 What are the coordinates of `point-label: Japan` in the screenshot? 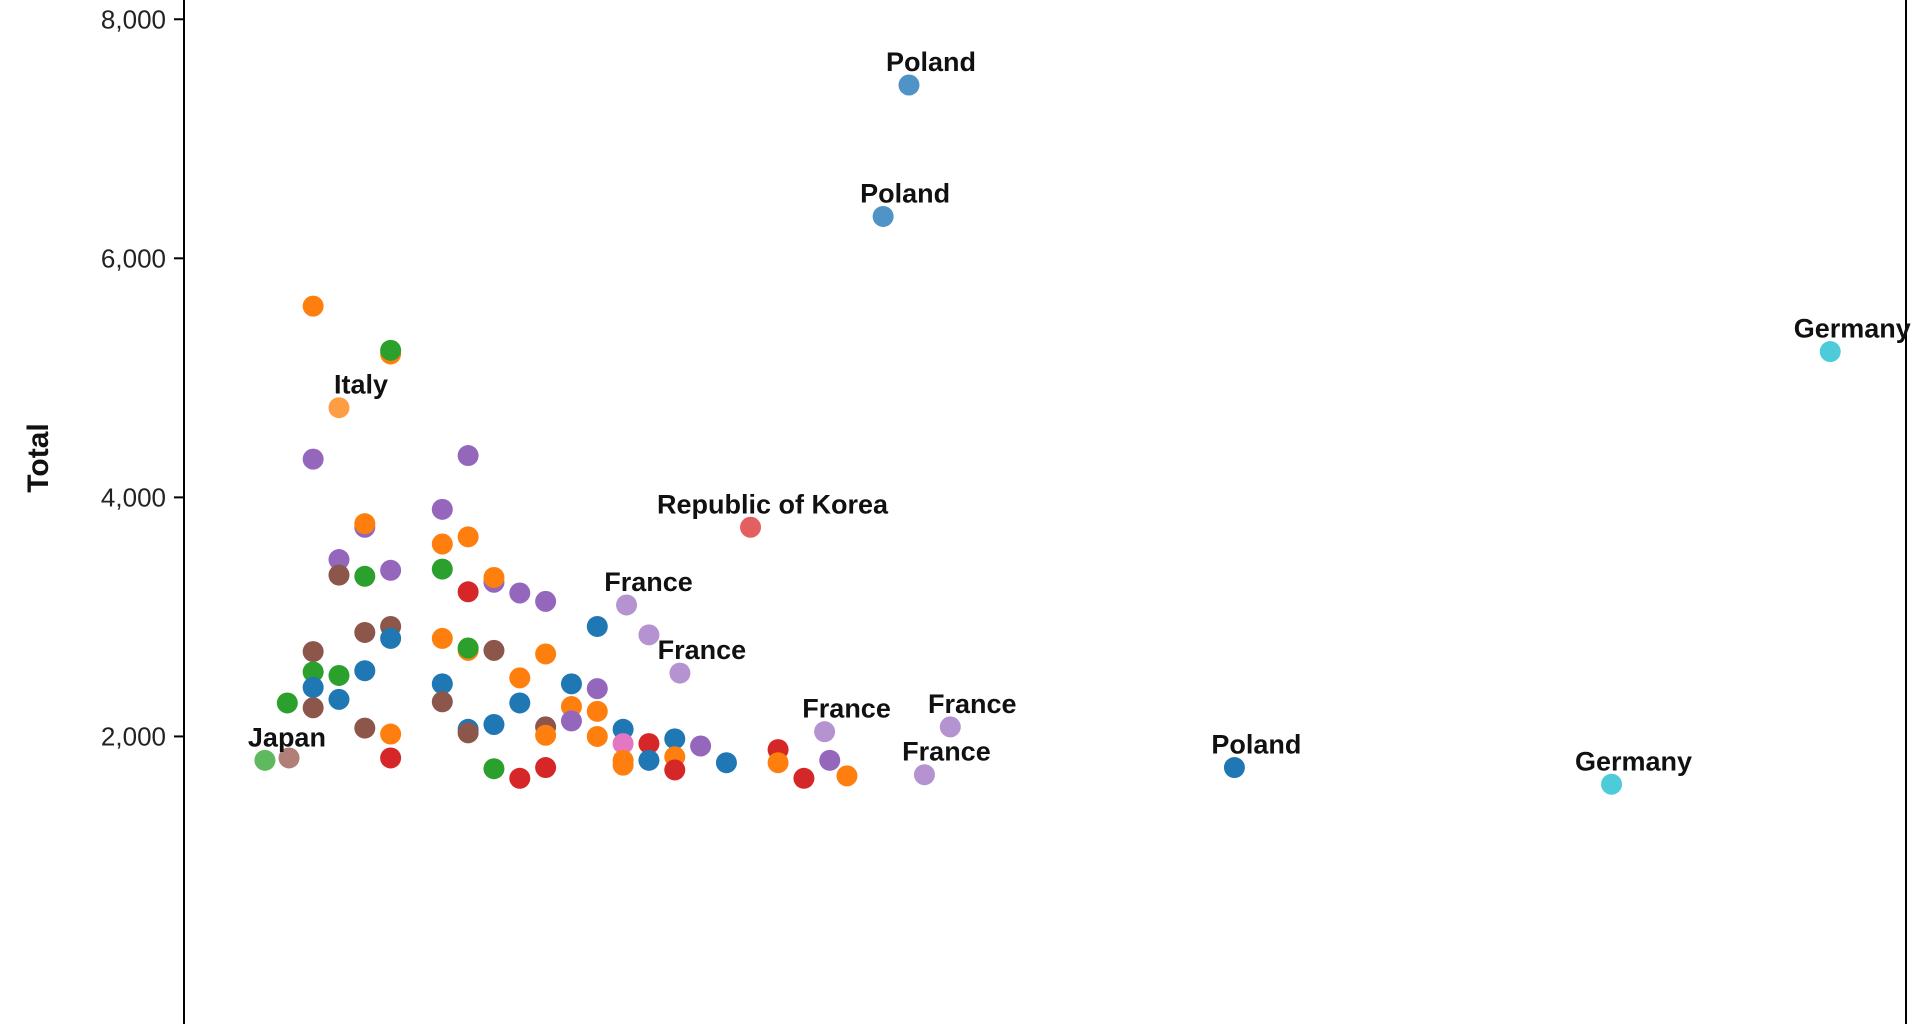 It's located at (287, 737).